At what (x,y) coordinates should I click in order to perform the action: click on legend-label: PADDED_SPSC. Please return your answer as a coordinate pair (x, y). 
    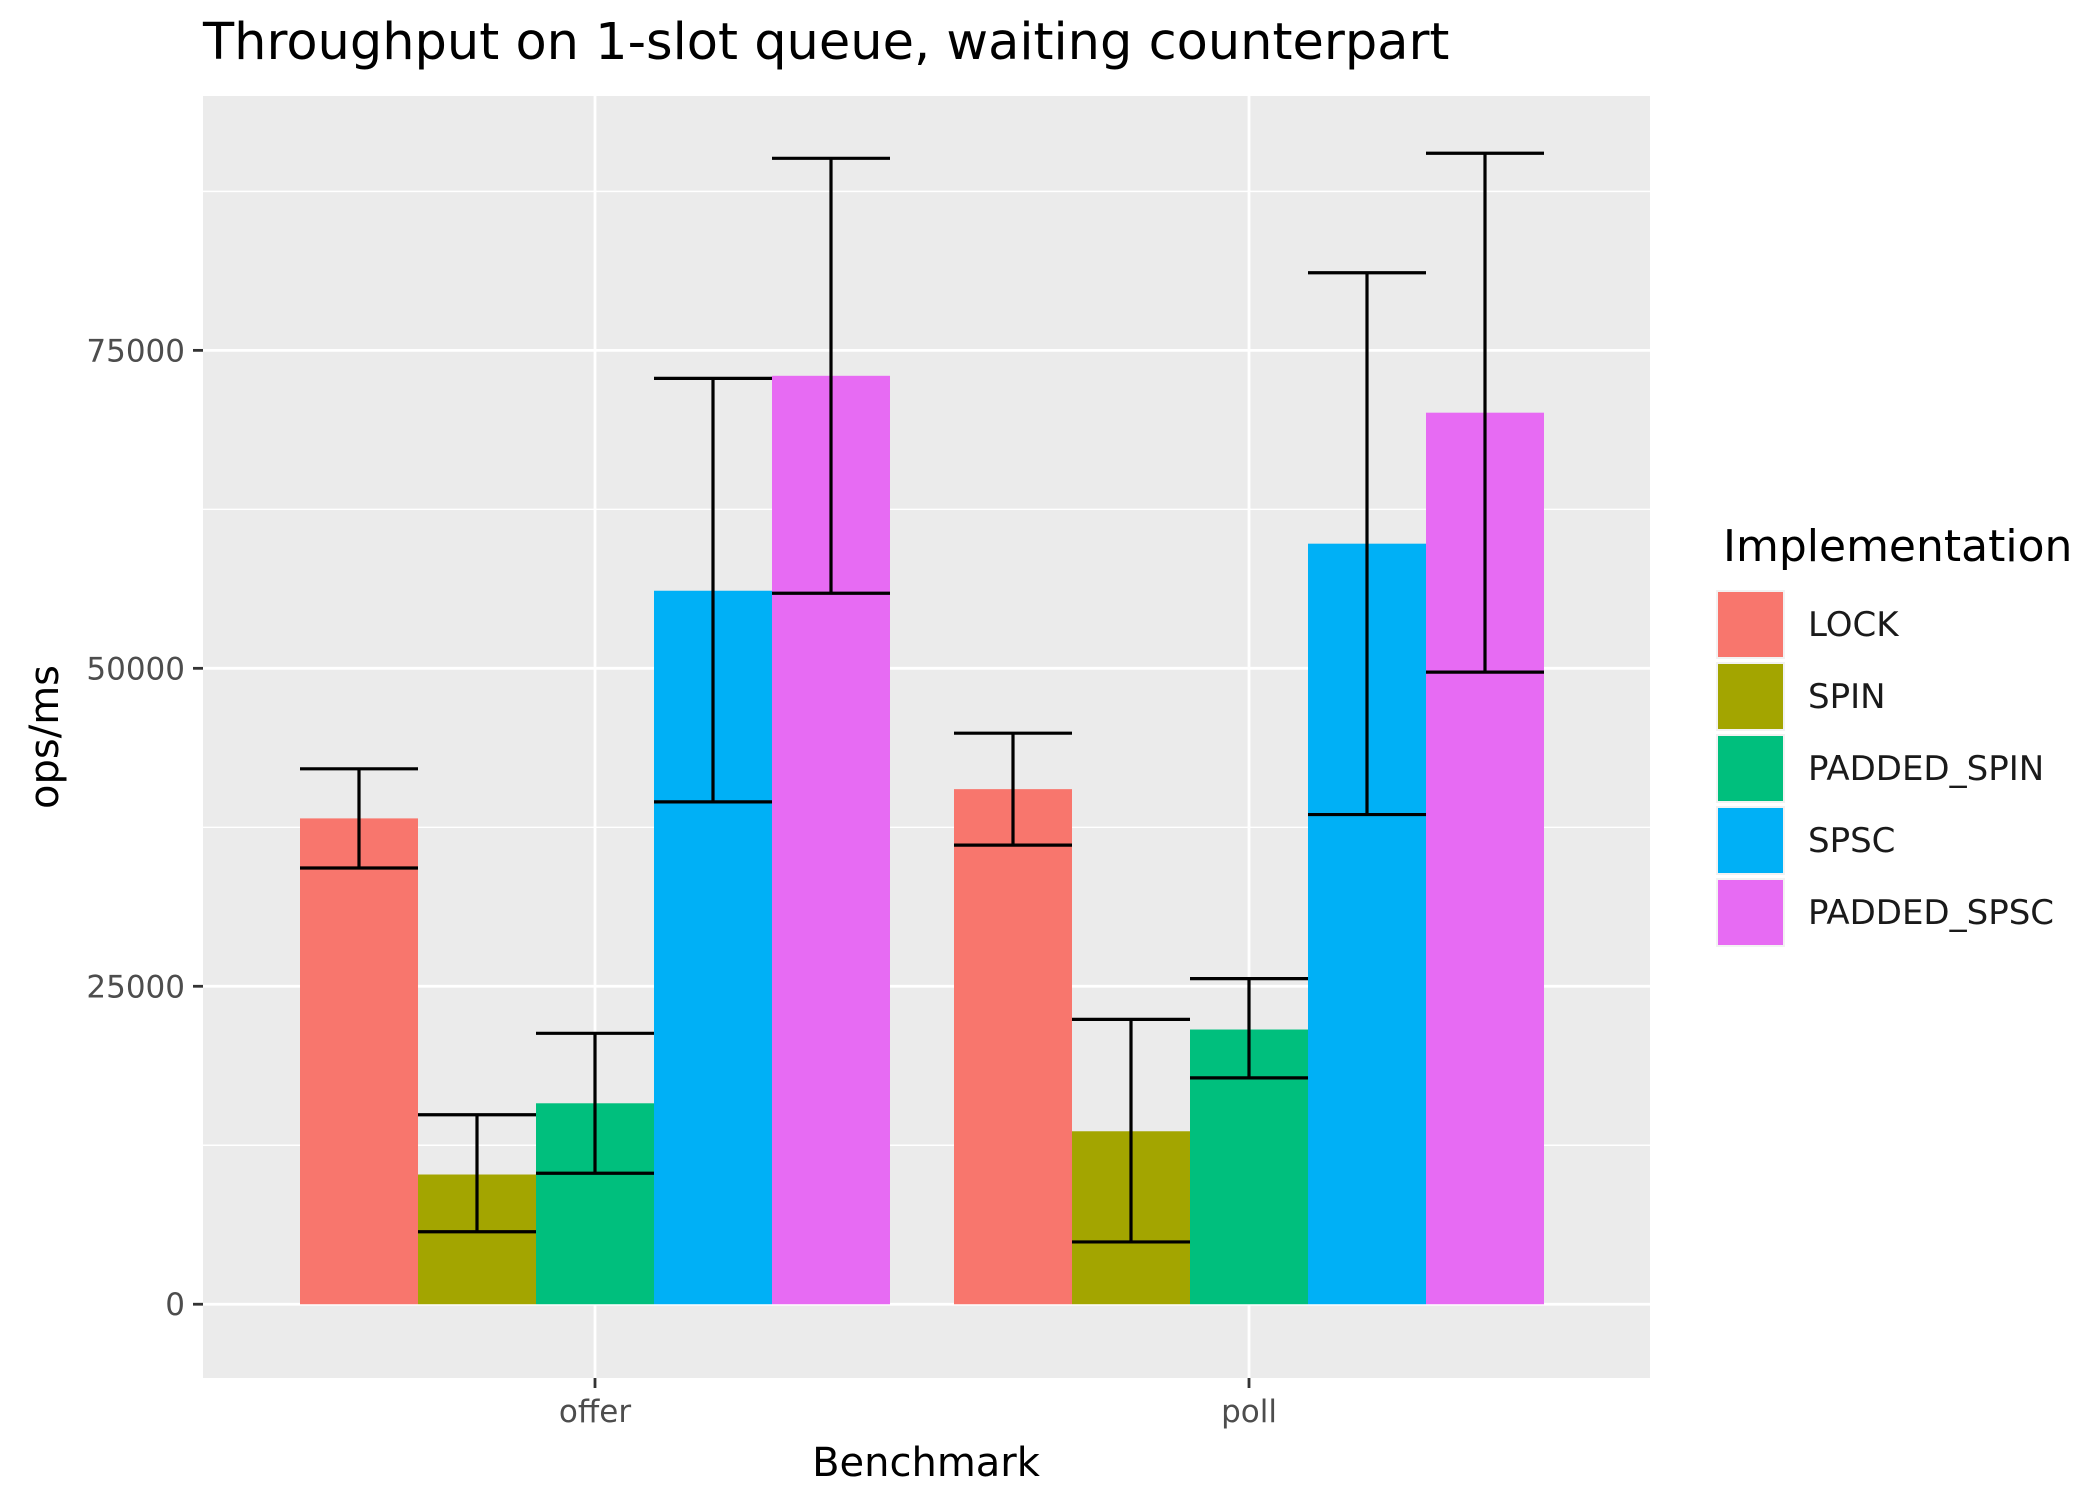
    Looking at the image, I should click on (1931, 913).